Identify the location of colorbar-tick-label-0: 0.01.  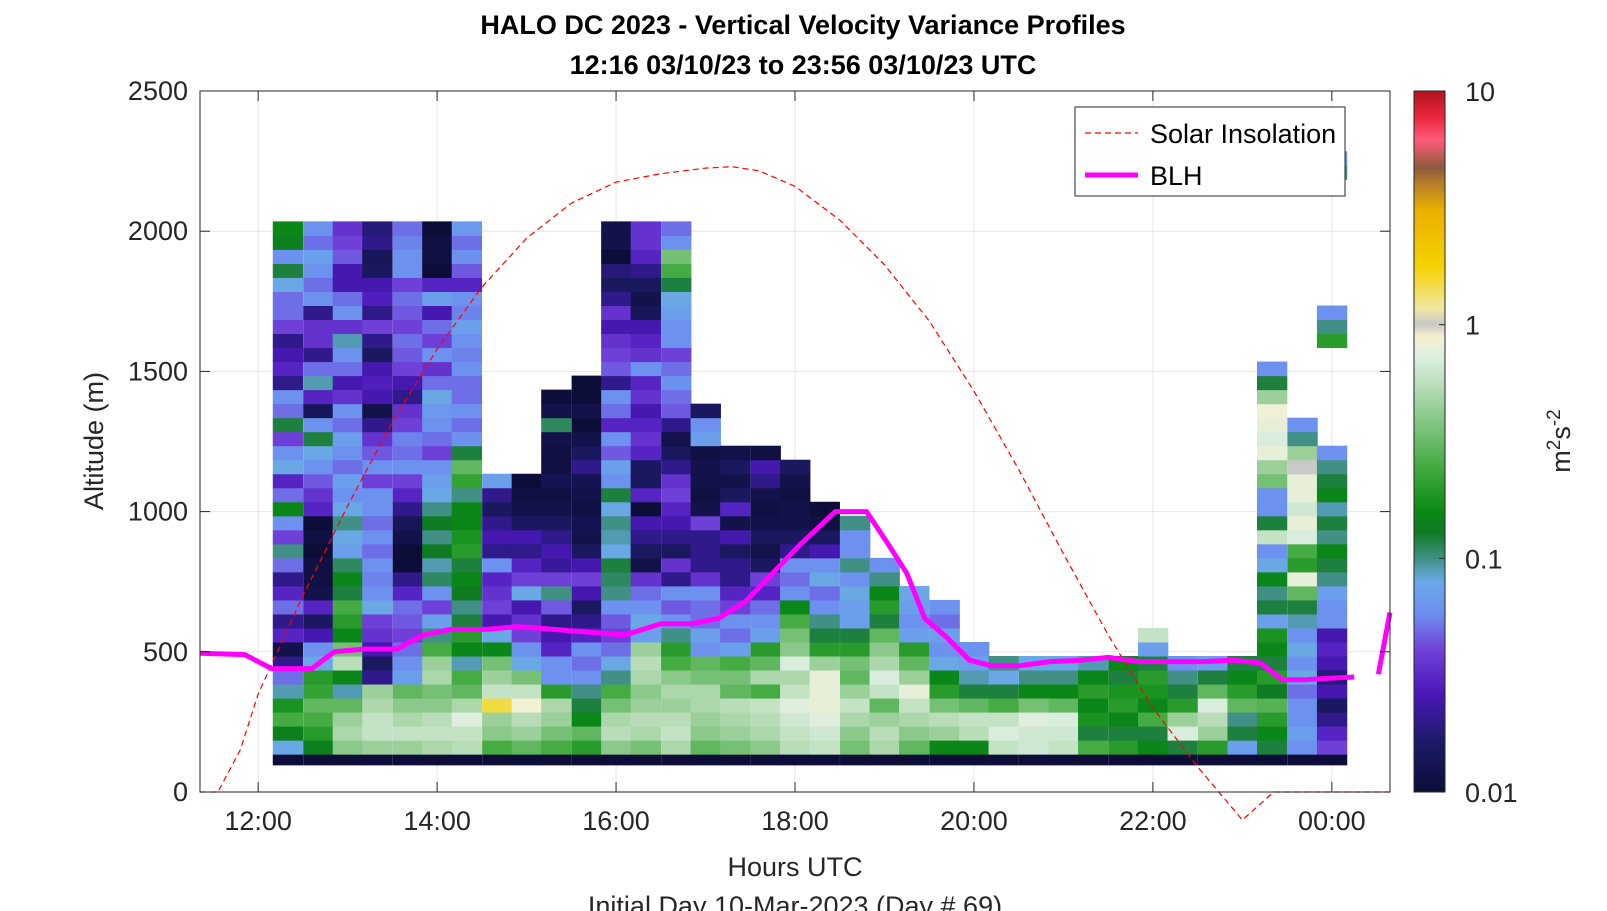
(1491, 793).